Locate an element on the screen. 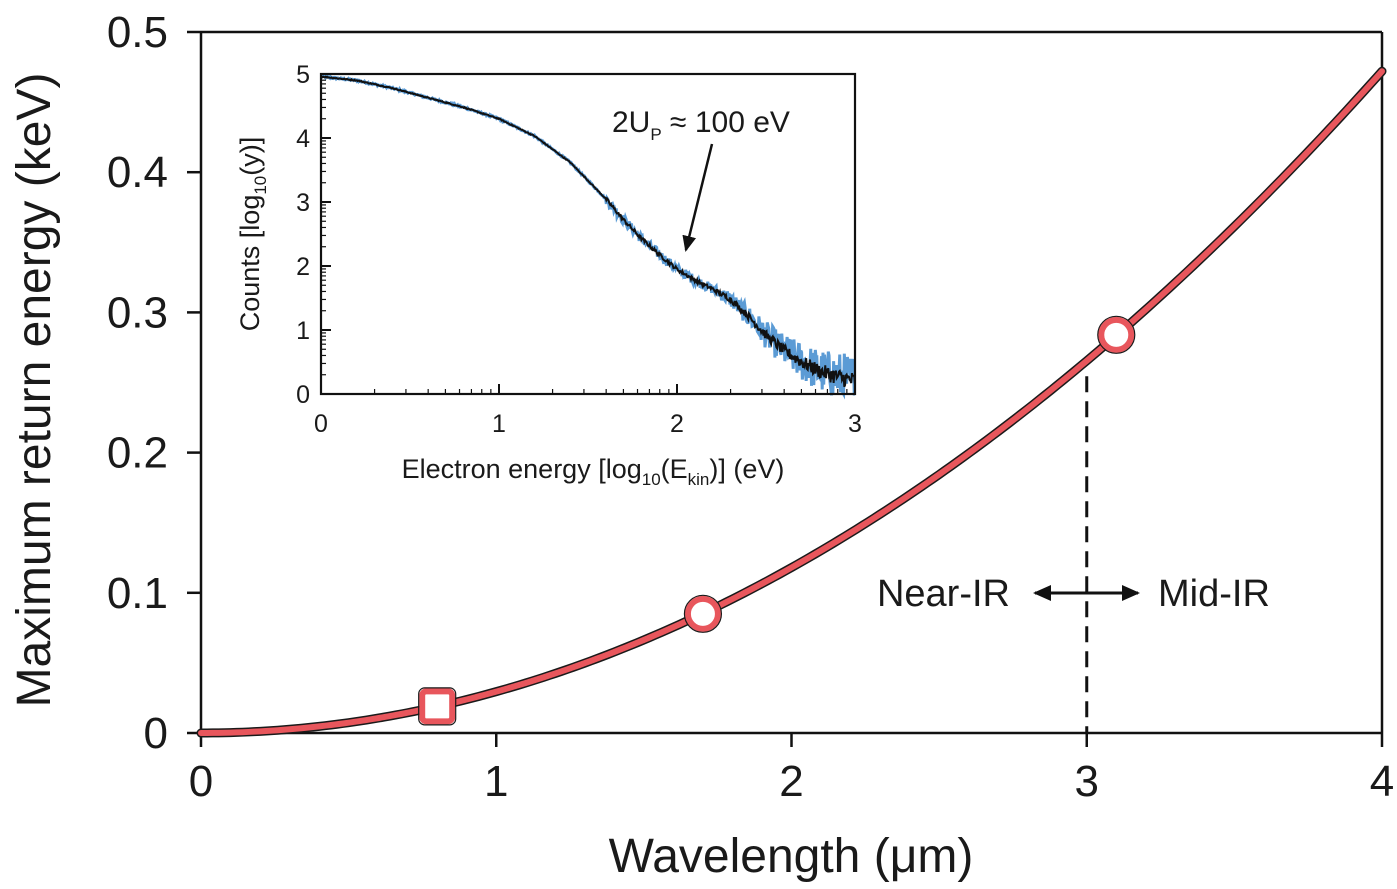 The width and height of the screenshot is (1397, 889). inset-xlabel-sub: 10 is located at coordinates (651, 479).